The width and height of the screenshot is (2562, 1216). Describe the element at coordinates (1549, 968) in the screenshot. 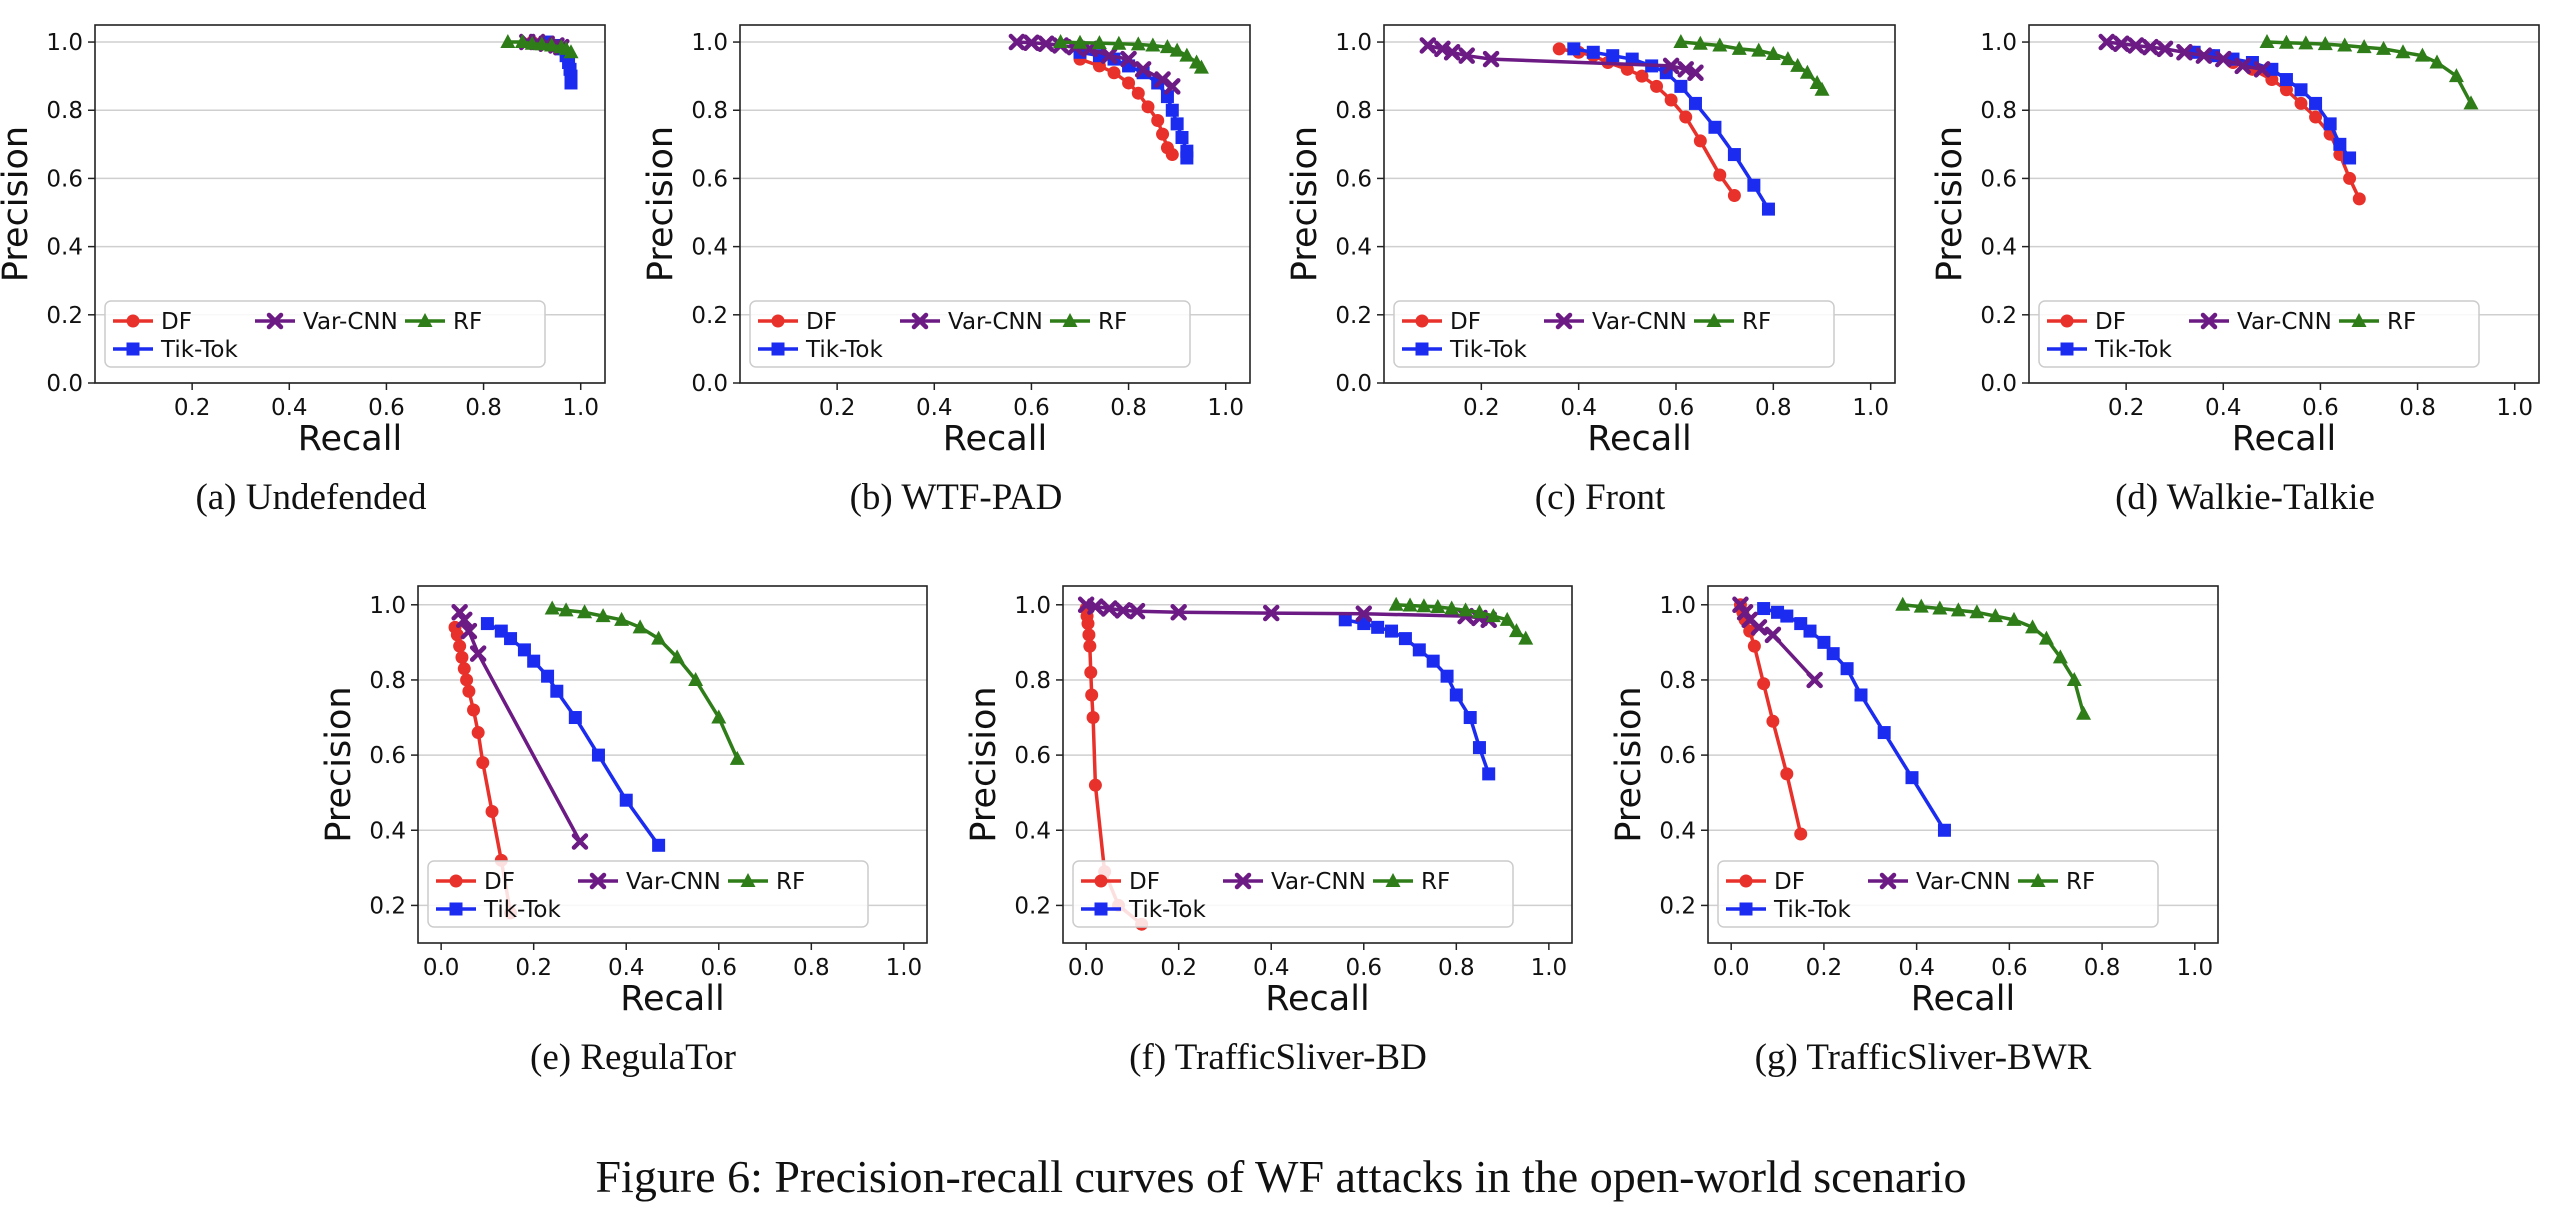

I see `x-tick-label: 1.0` at that location.